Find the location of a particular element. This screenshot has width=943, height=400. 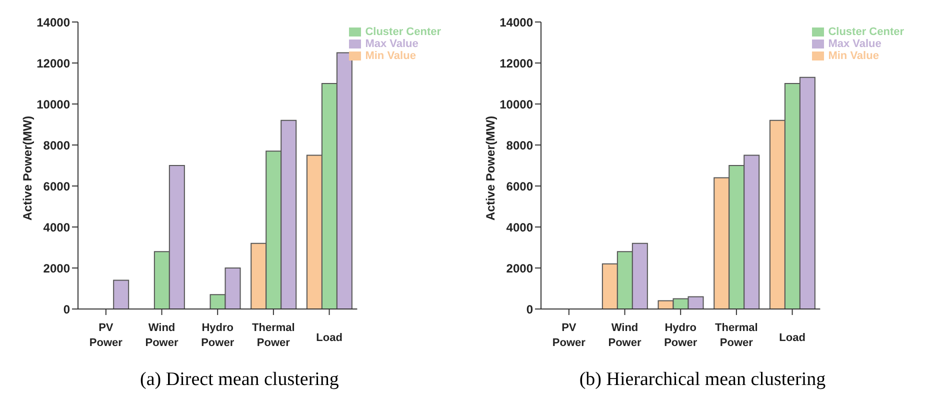

text: (a) Direct mean clustering is located at coordinates (239, 380).